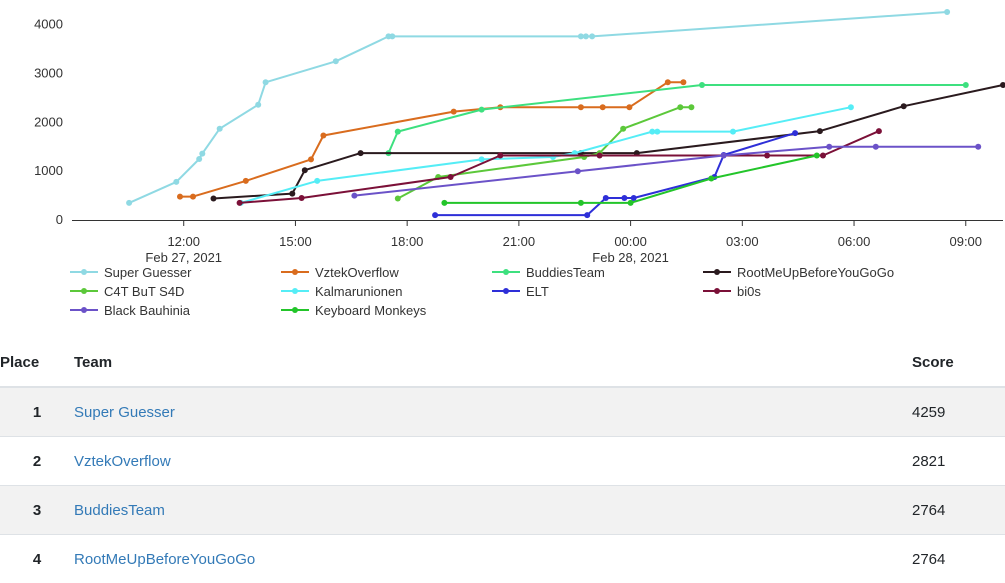 The height and width of the screenshot is (583, 1005). I want to click on legend-item: Keyboard Monkeys, so click(354, 310).